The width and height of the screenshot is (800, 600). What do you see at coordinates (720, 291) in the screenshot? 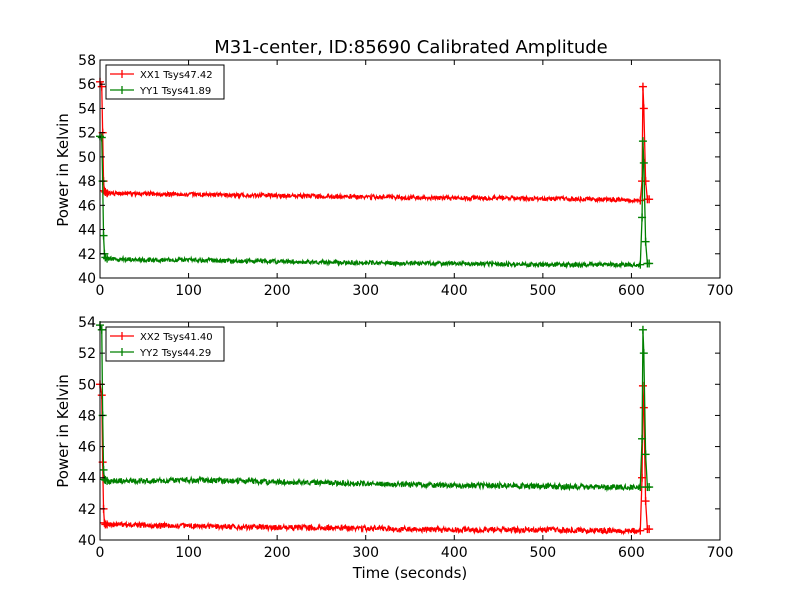
I see `top-x-tick-label: 700` at bounding box center [720, 291].